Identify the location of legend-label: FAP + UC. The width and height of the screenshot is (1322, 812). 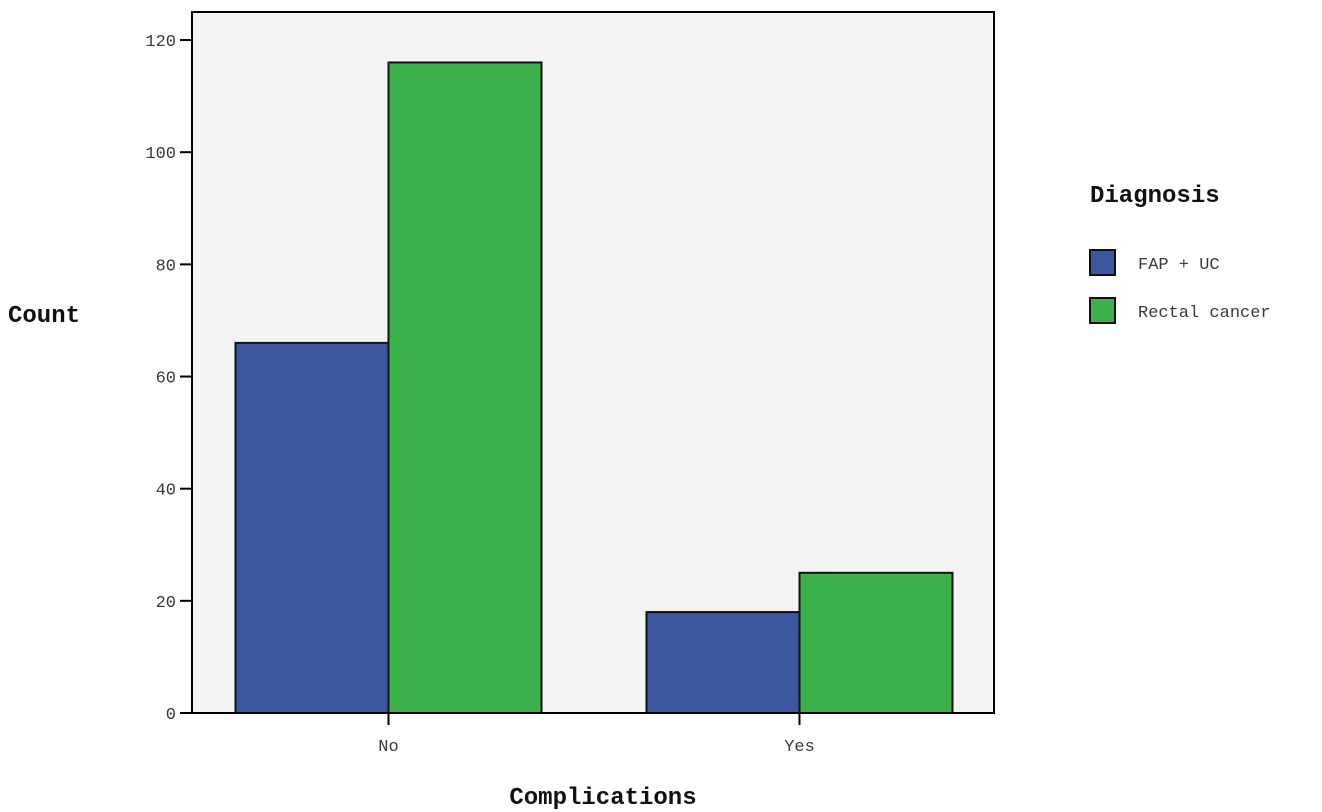
(1179, 265).